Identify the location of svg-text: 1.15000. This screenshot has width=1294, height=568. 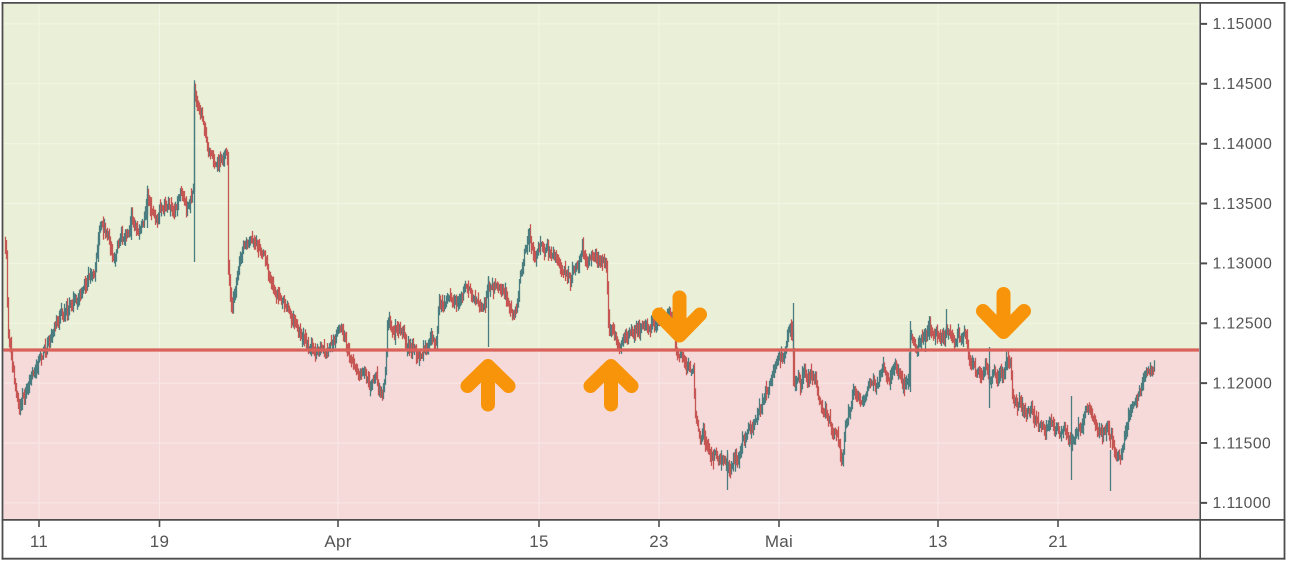
(1243, 24).